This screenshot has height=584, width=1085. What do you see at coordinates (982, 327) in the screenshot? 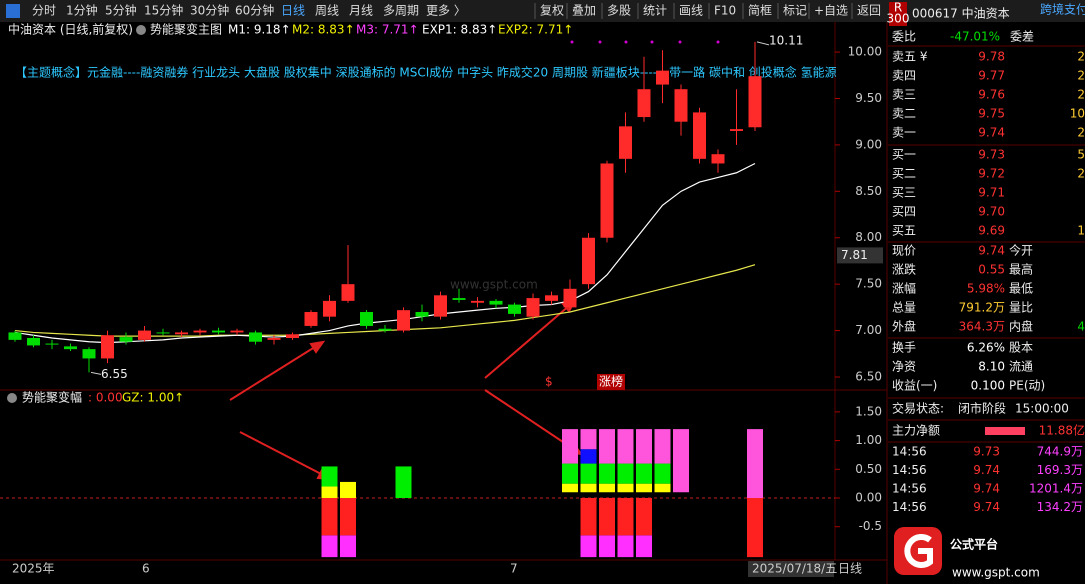
I see `stat-value: 364.3万` at bounding box center [982, 327].